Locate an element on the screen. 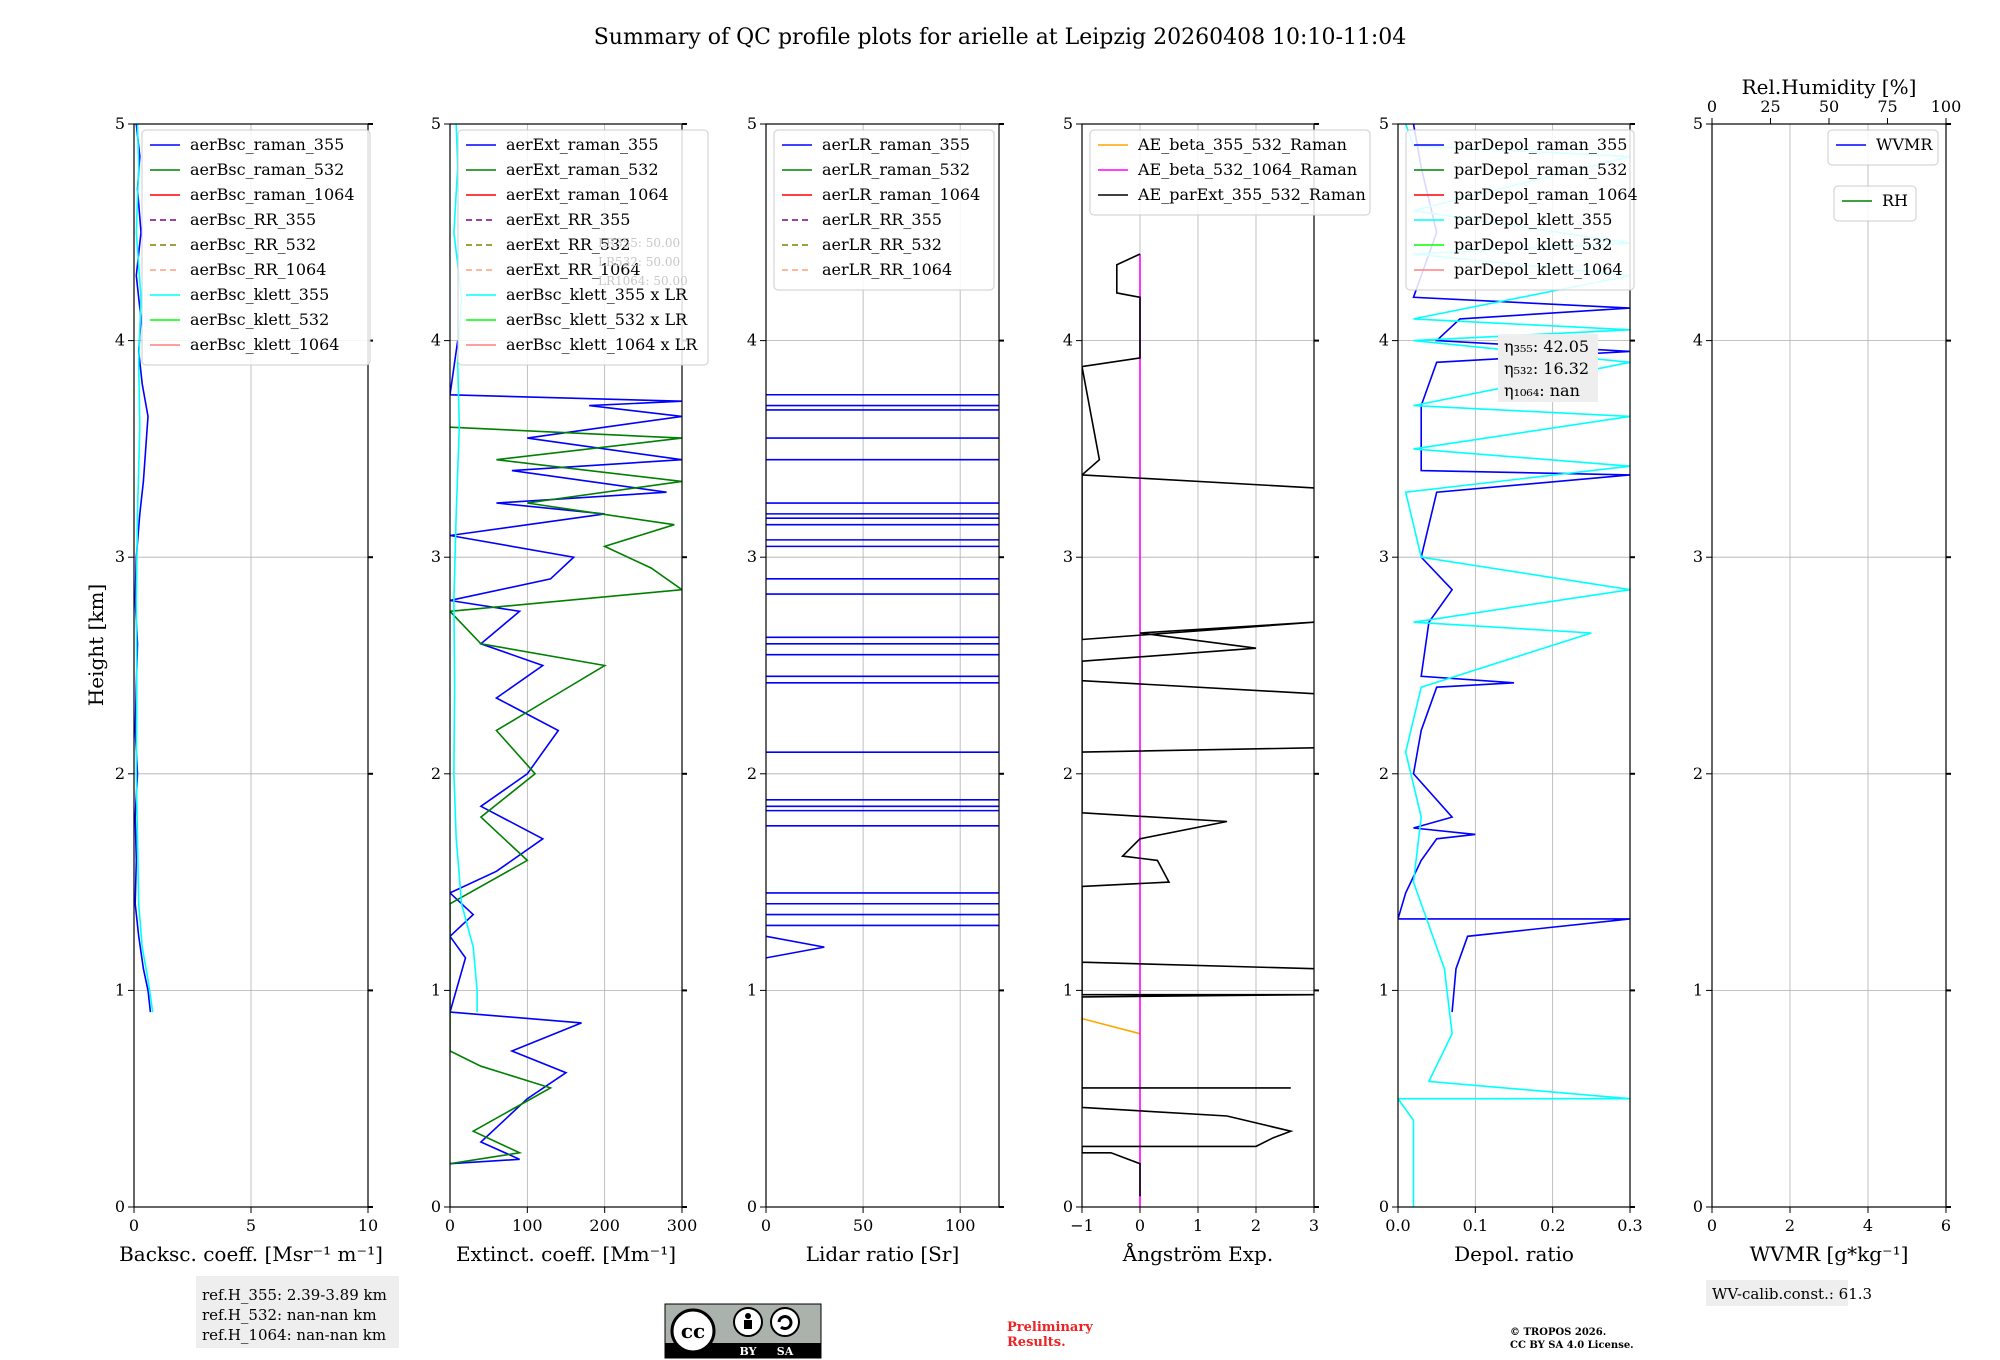  wv-calib-const: WV-calib.const.: 61.3 is located at coordinates (1792, 1294).